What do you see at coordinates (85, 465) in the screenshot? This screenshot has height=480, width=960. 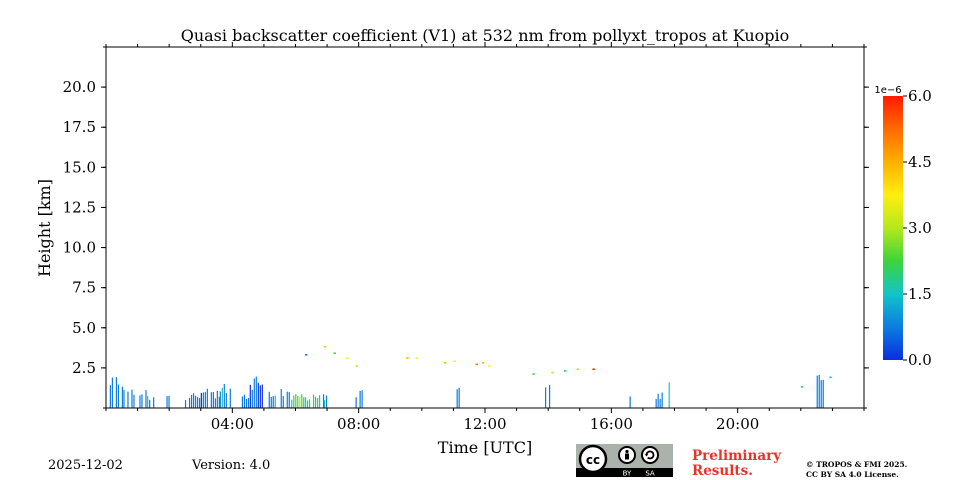 I see `date-label: 2025-12-02` at bounding box center [85, 465].